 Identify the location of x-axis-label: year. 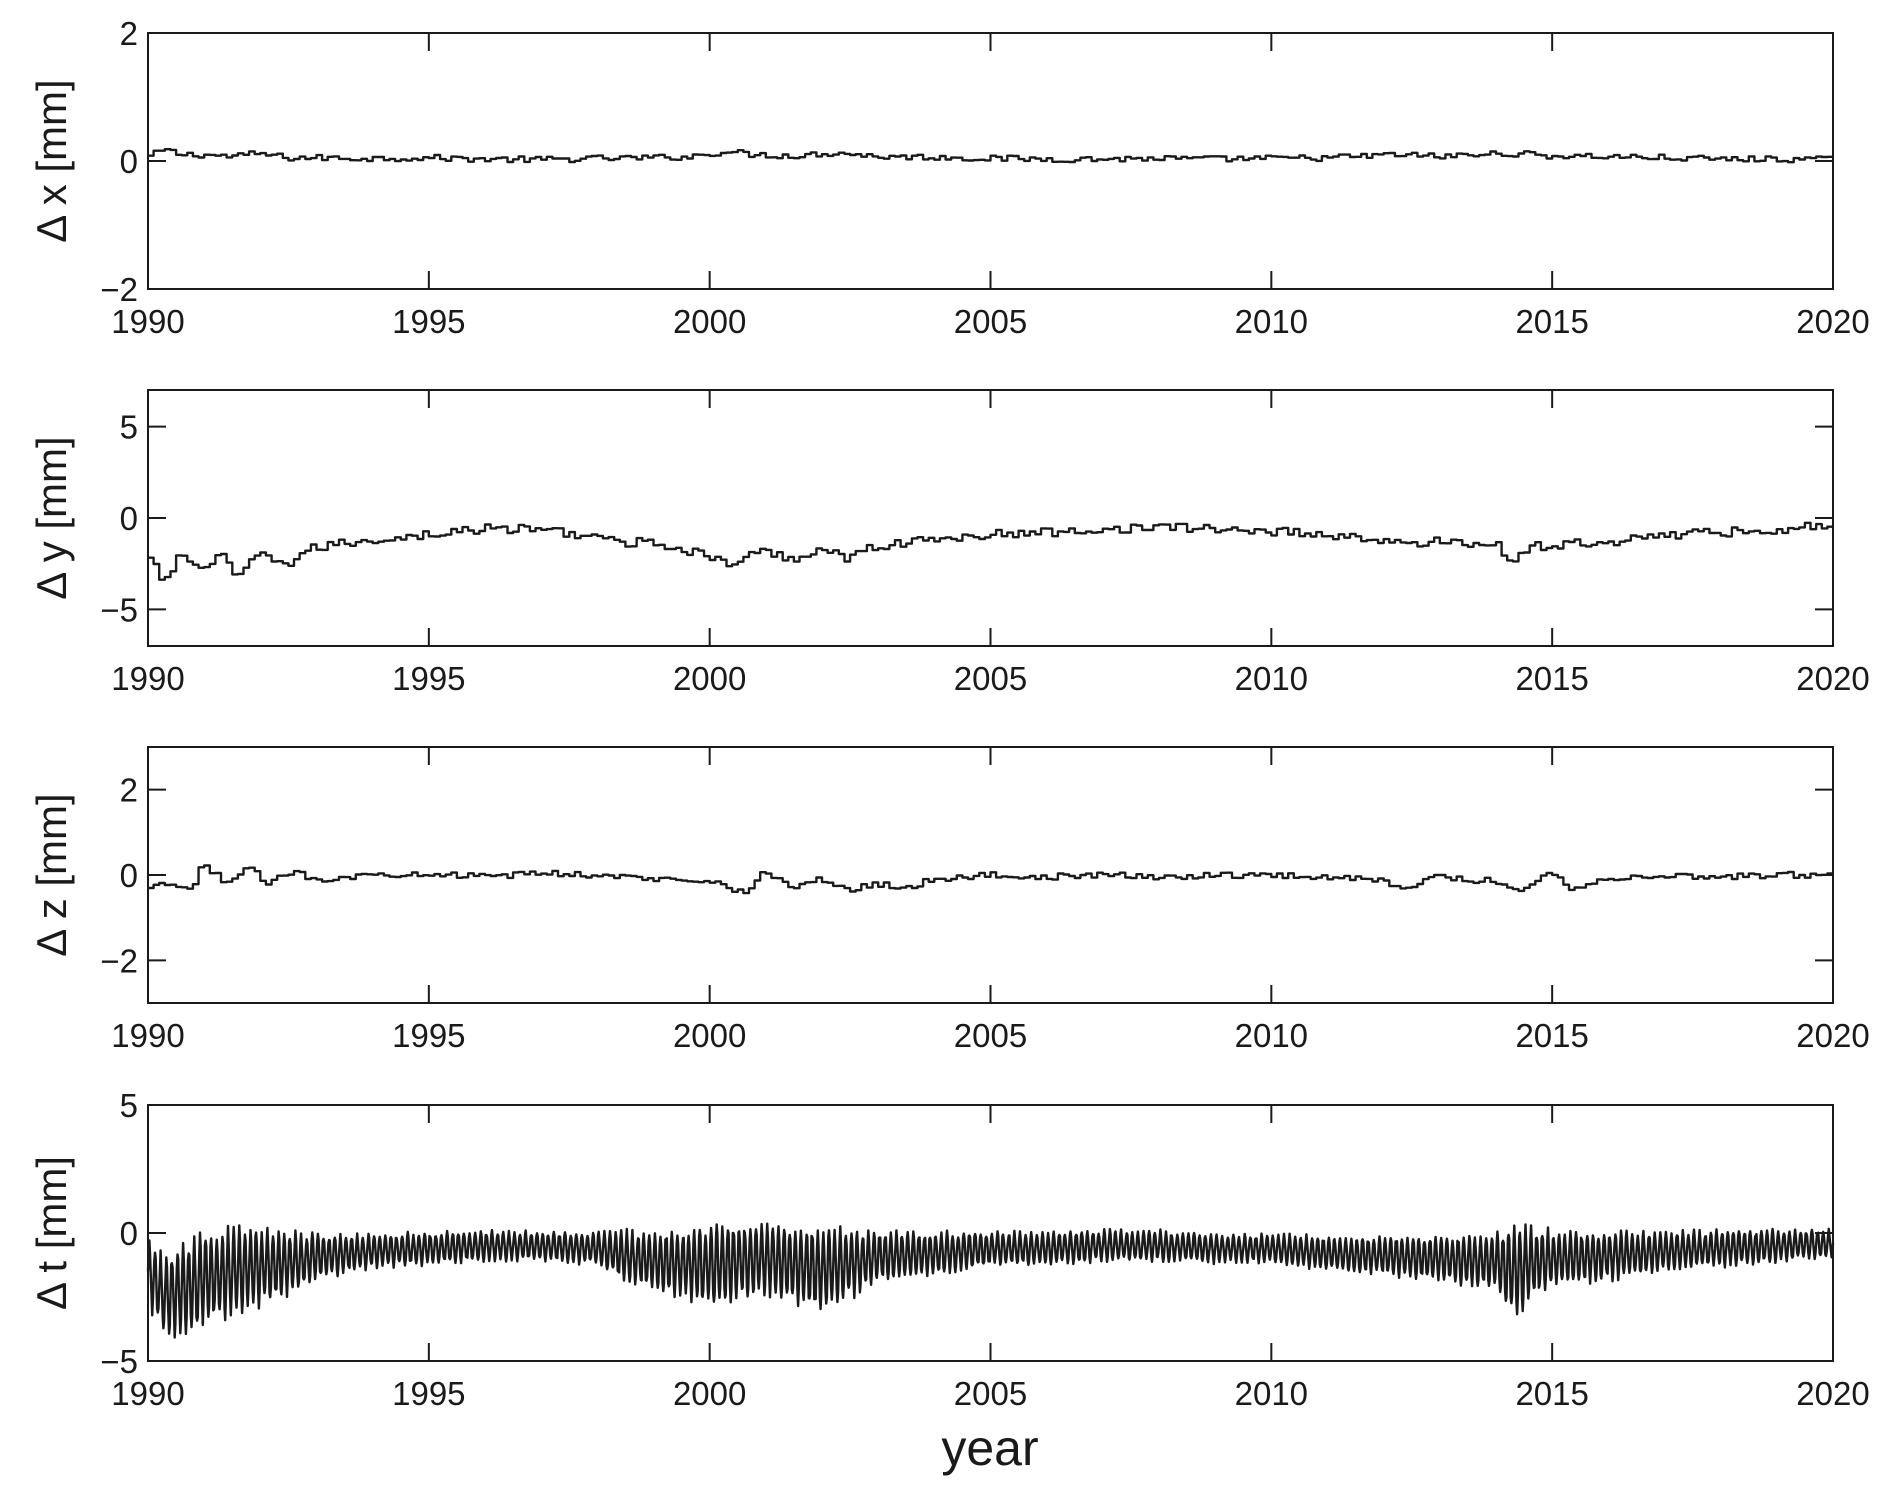
(989, 1448).